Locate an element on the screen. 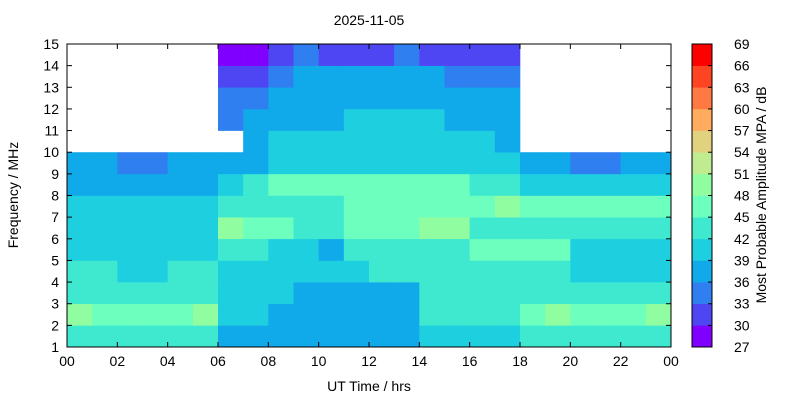 Image resolution: width=800 pixels, height=405 pixels. x-tick-label: 10 is located at coordinates (319, 361).